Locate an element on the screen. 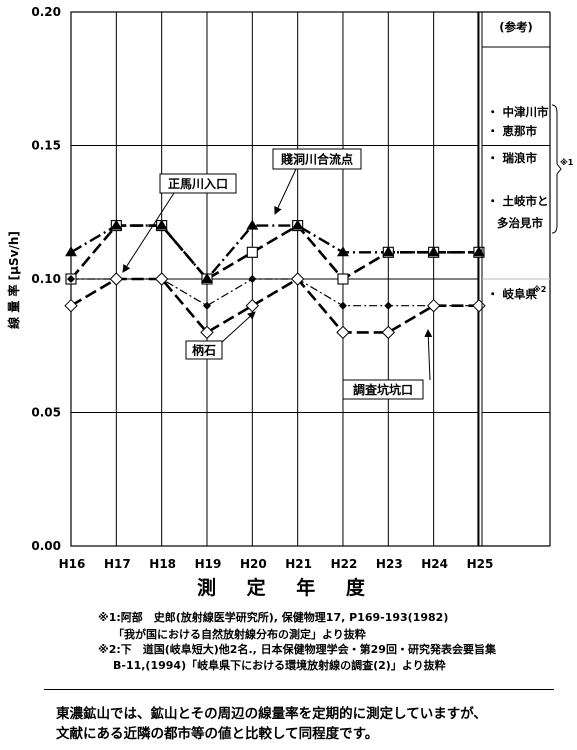 The height and width of the screenshot is (750, 577). summary-top-rule is located at coordinates (299, 689).